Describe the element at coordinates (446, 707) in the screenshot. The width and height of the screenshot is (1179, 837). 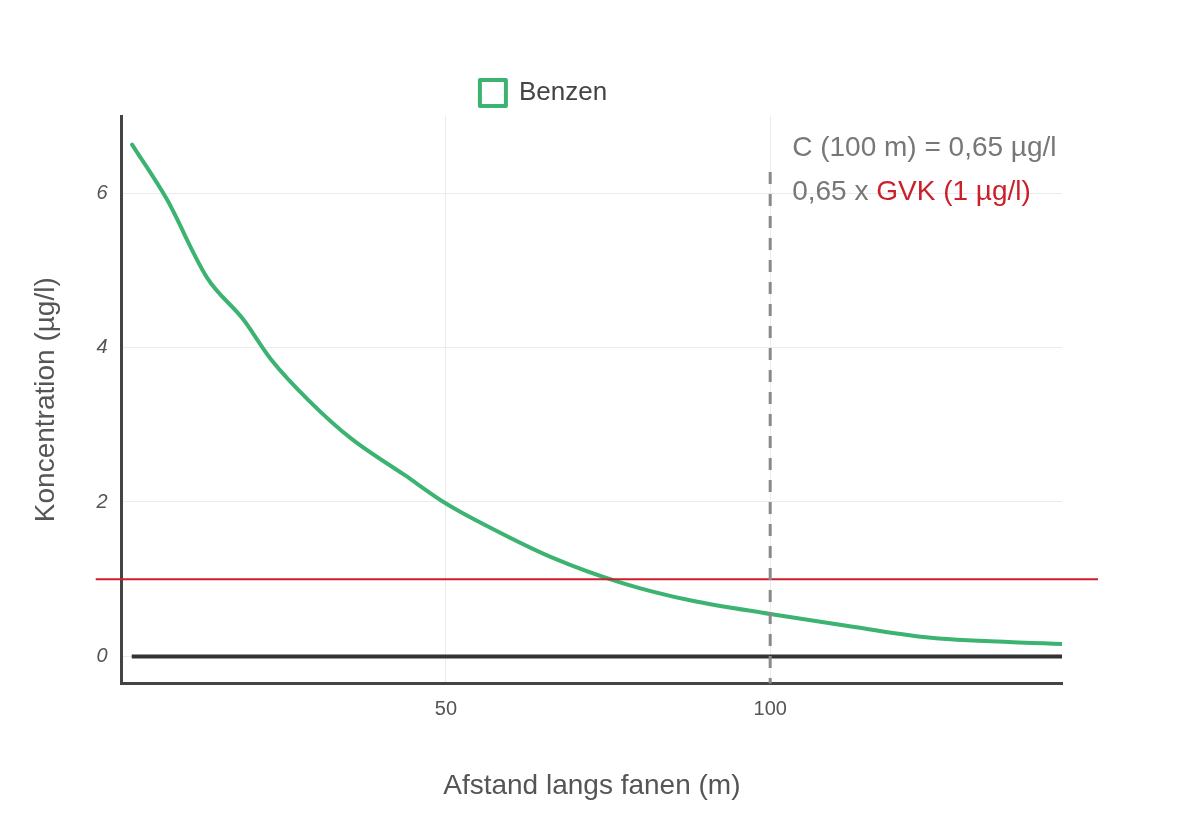
I see `x-tick-label: 50` at that location.